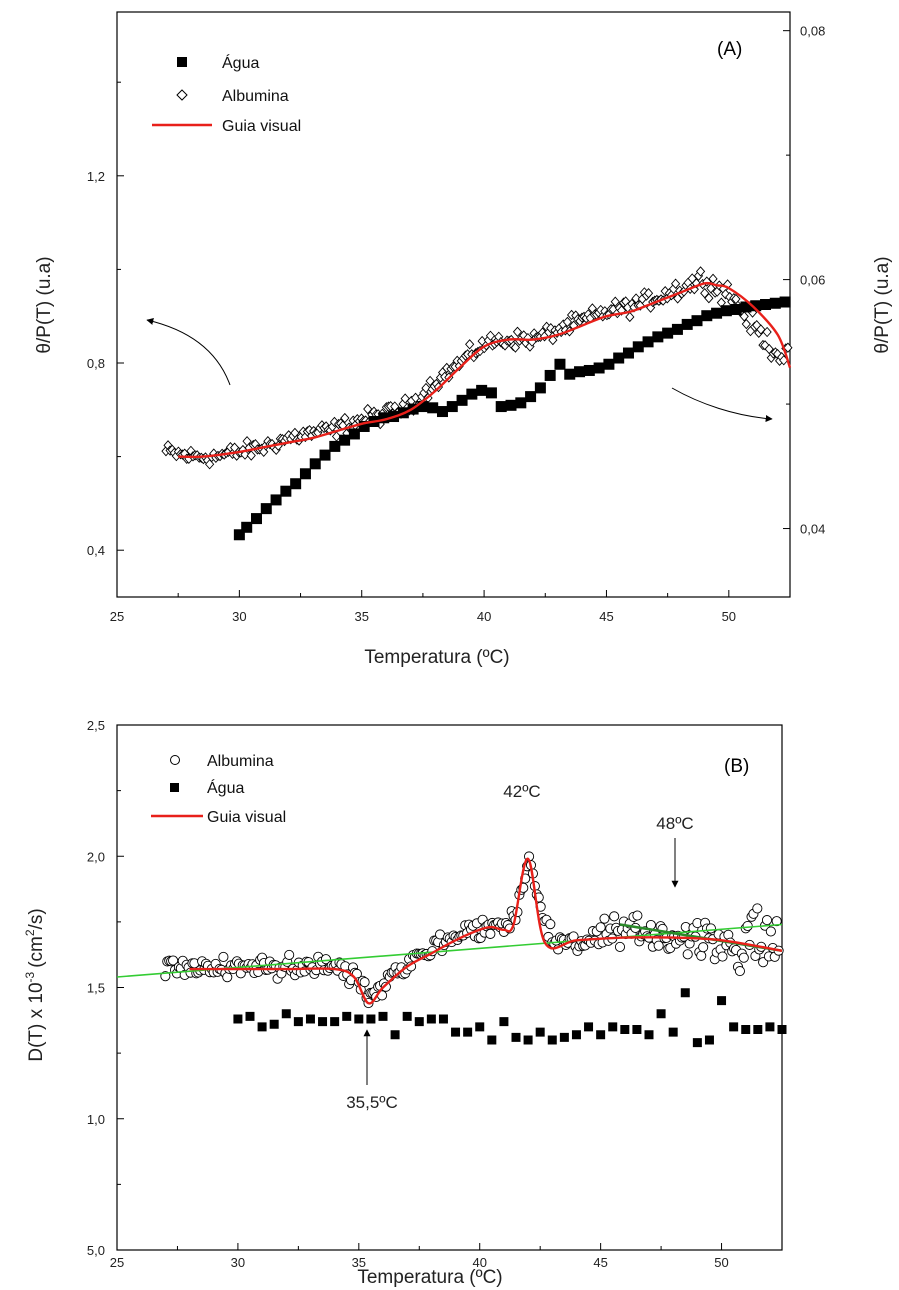 The width and height of the screenshot is (899, 1290). I want to click on annotation-48c: 48ºC, so click(674, 823).